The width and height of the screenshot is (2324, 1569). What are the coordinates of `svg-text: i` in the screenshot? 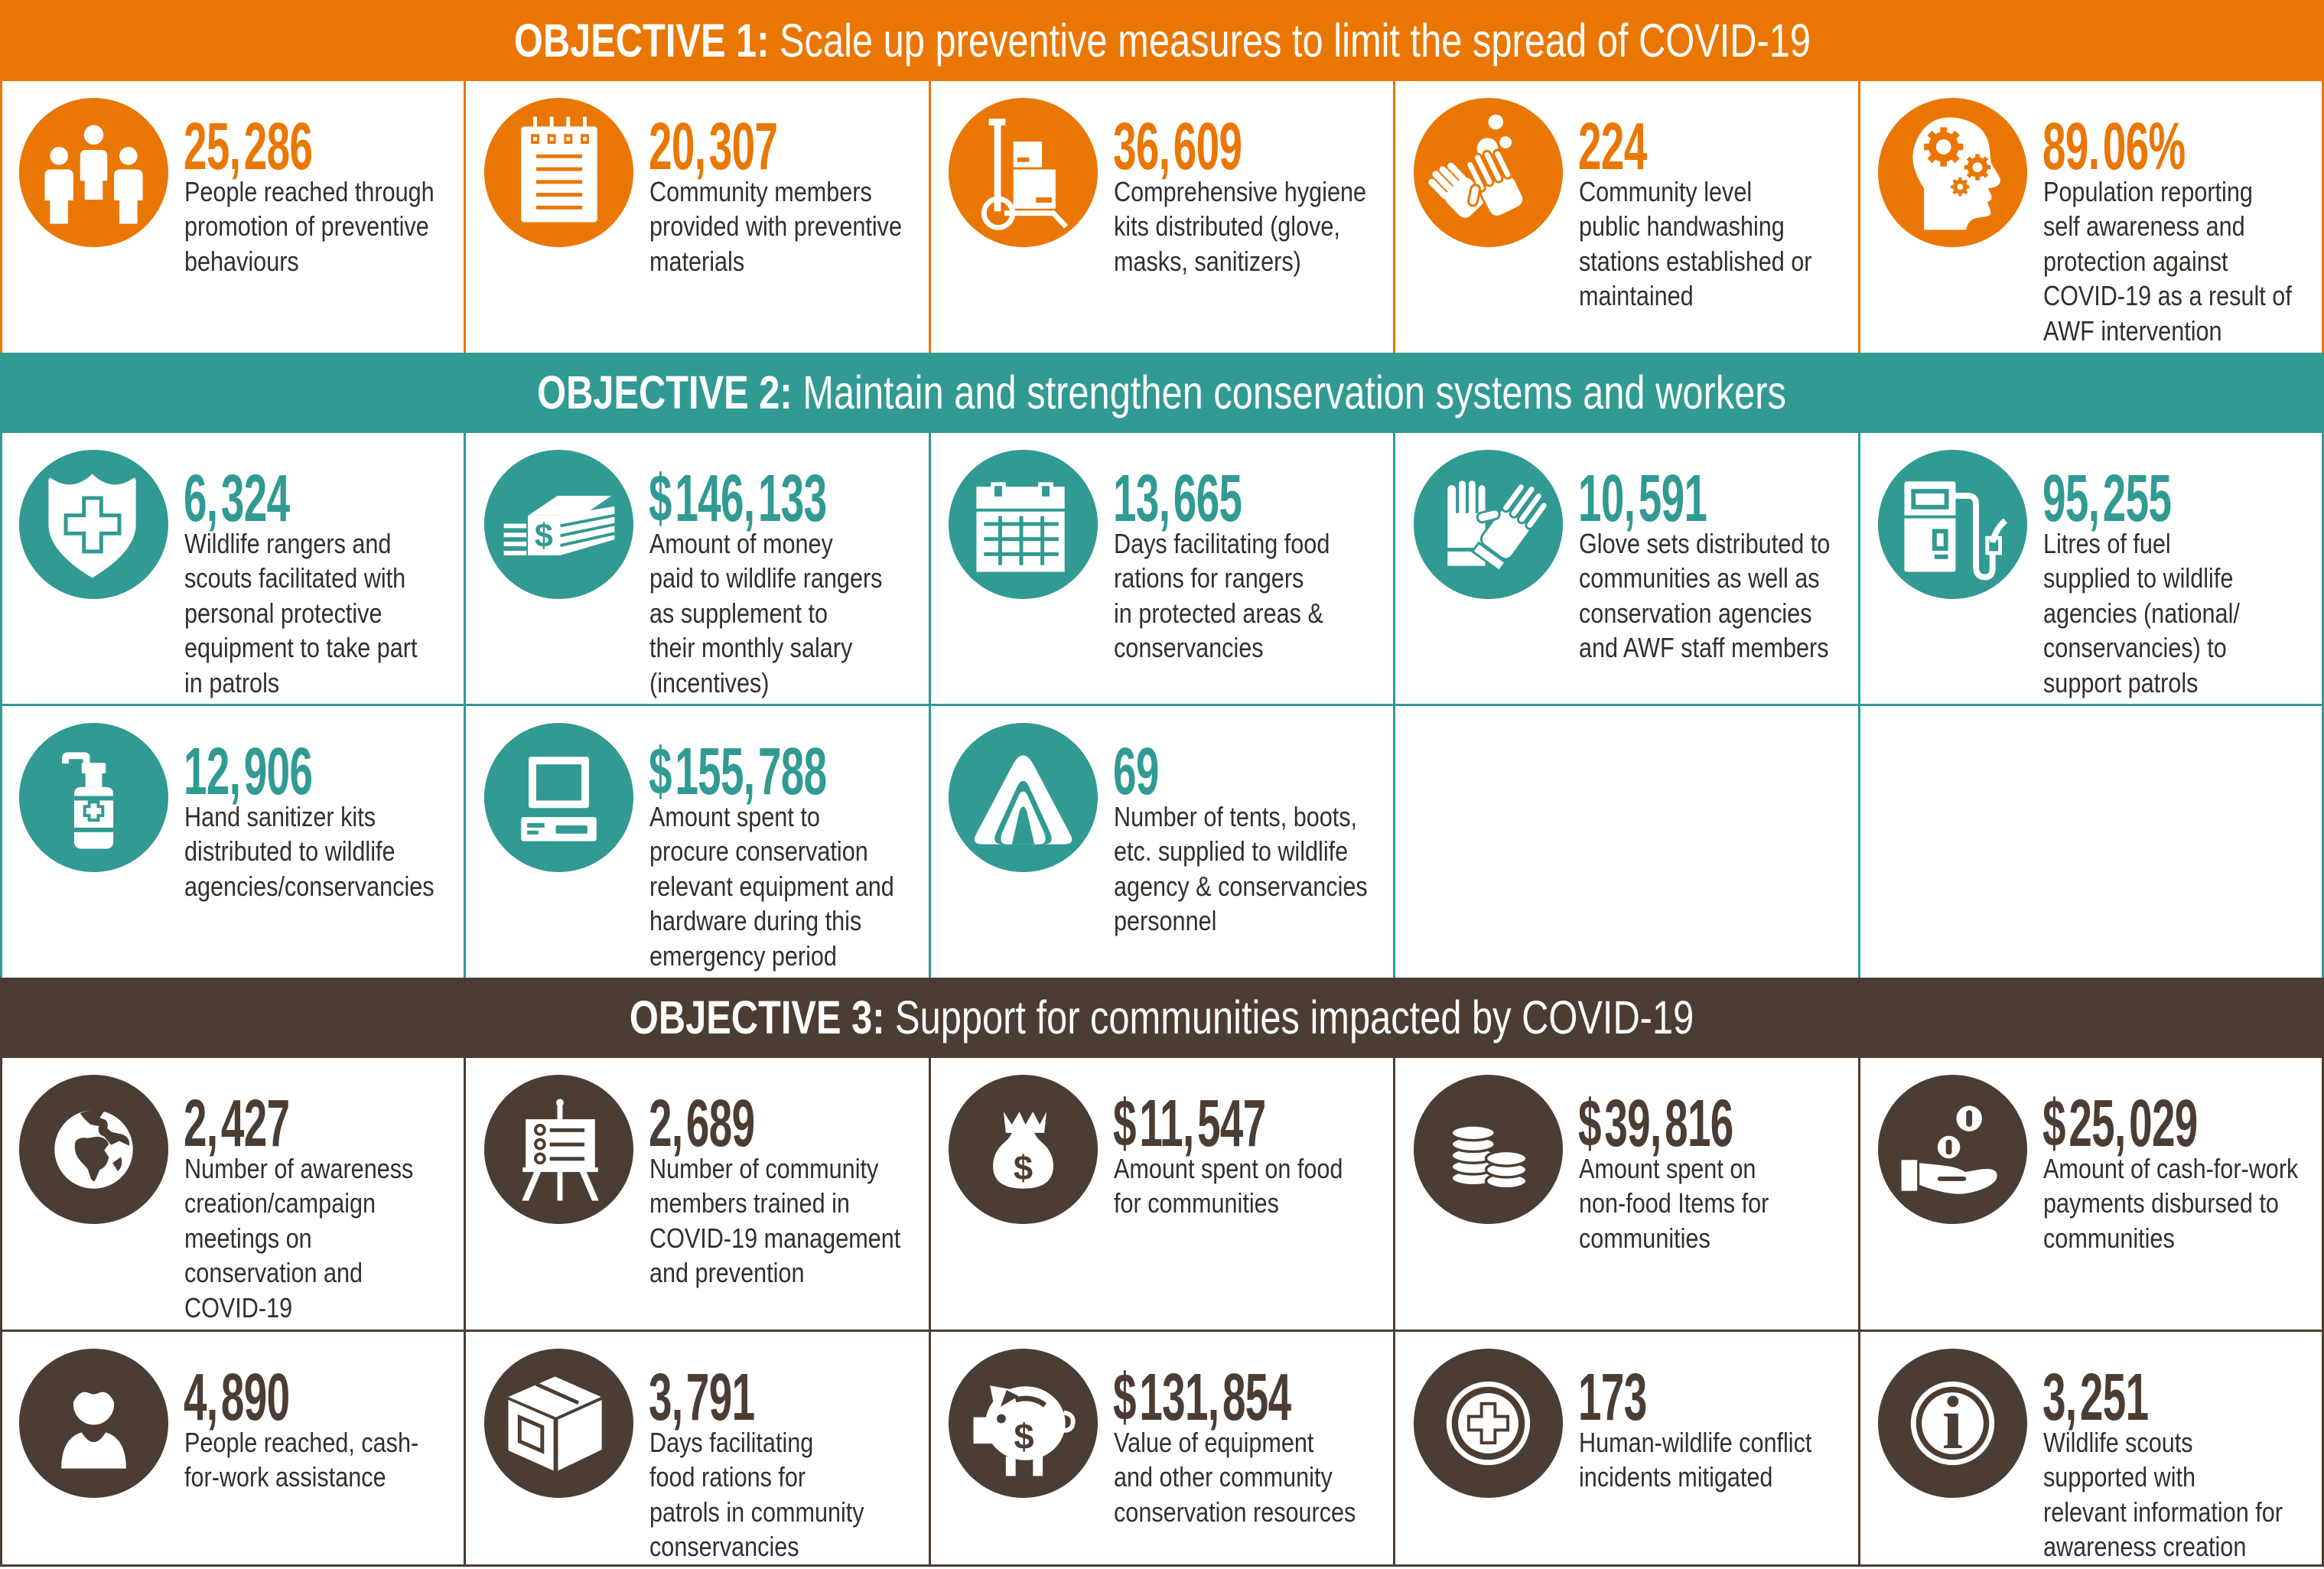 It's located at (1953, 1423).